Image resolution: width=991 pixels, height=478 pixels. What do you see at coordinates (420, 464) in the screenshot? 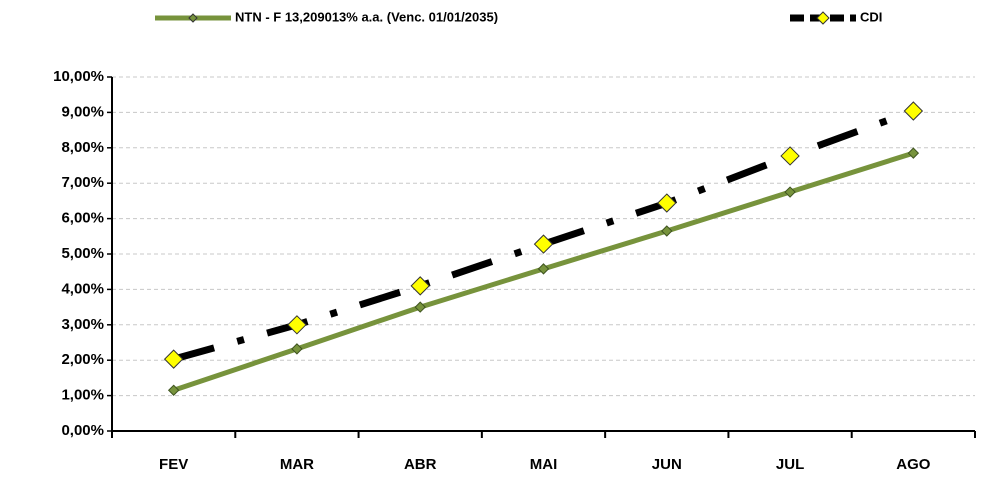
I see `x-tick-label: ABR` at bounding box center [420, 464].